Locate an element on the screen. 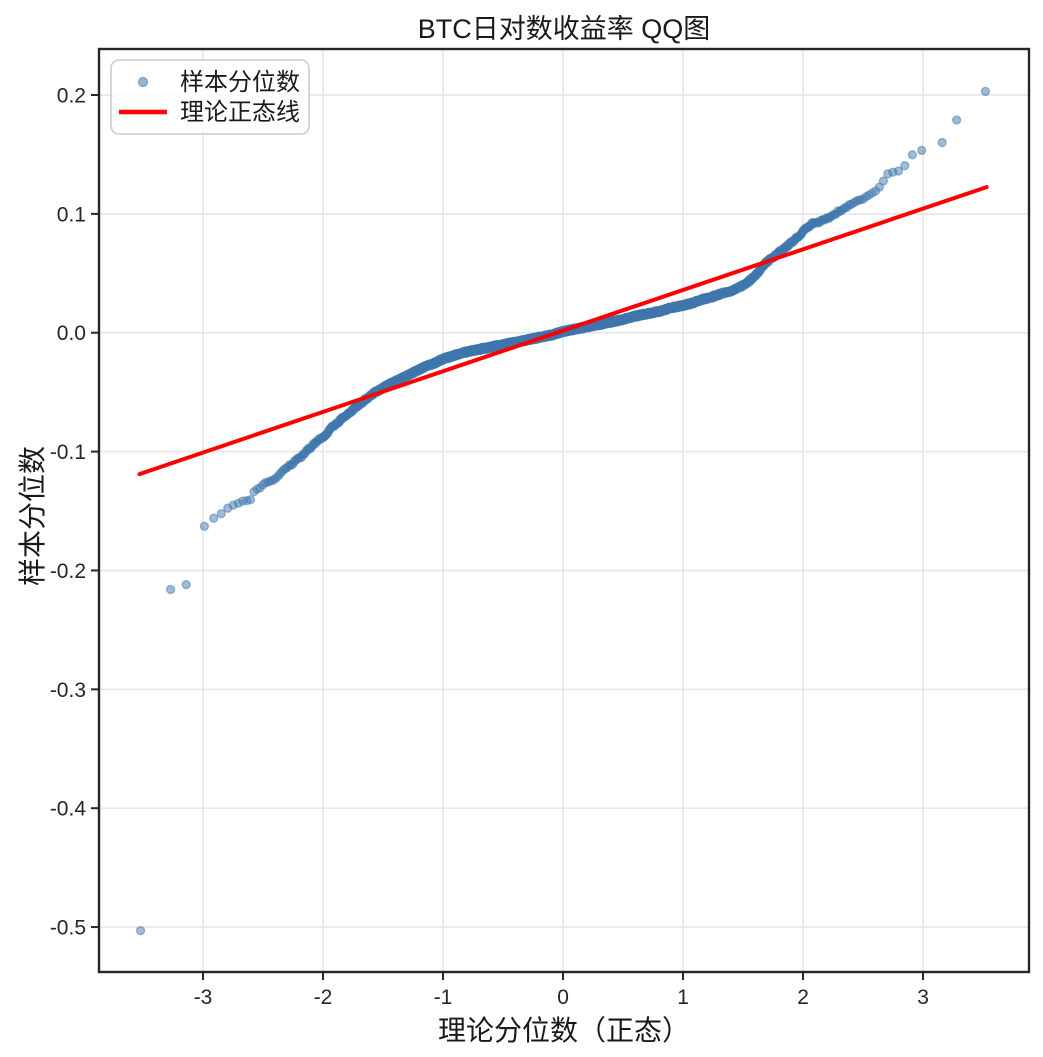 The image size is (1043, 1057). x-tick-label: 2 is located at coordinates (803, 997).